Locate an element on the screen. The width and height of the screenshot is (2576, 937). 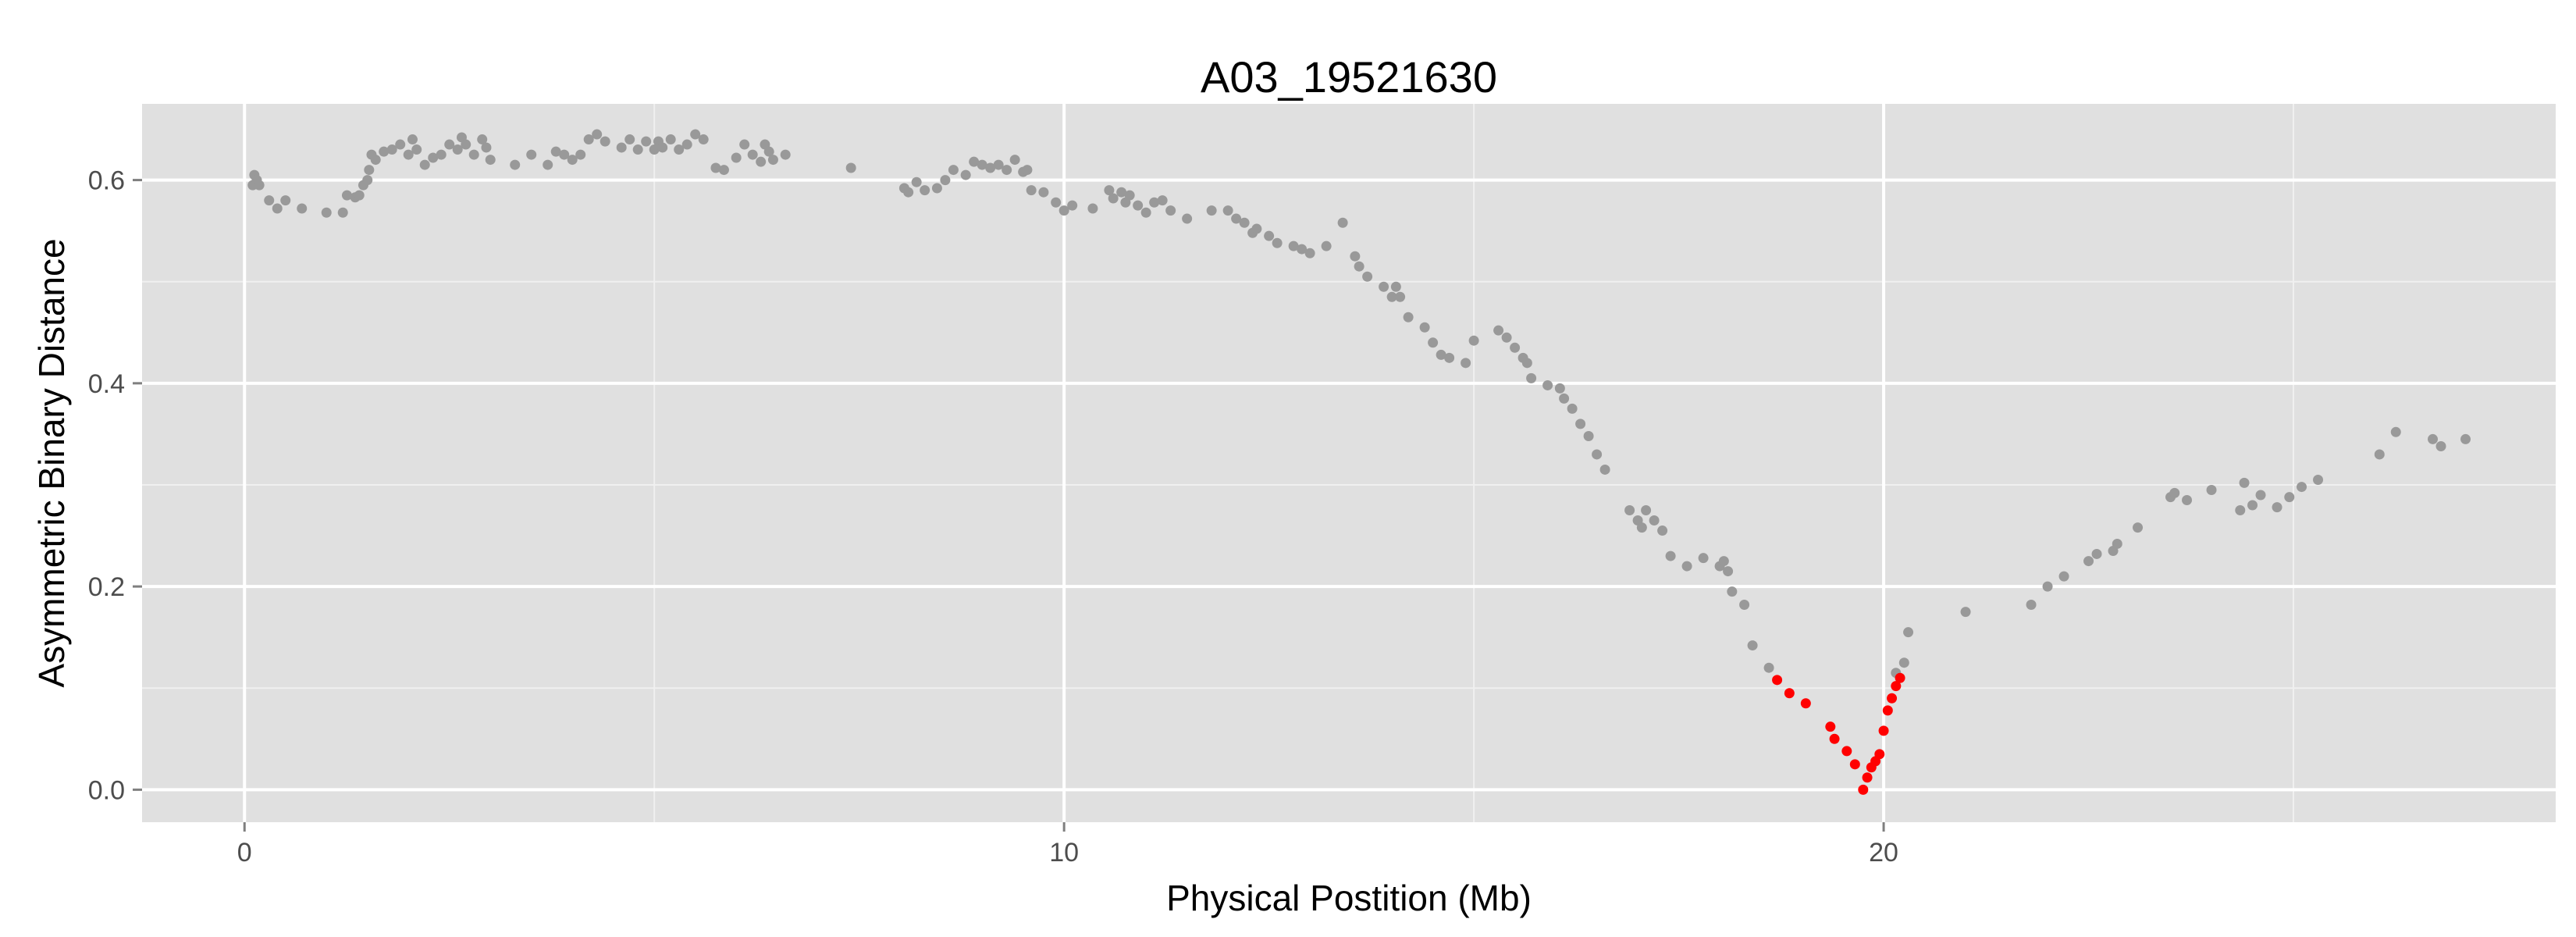
y-axis-ticks: 0.0 0.2 0.4 0.6 is located at coordinates (115, 485).